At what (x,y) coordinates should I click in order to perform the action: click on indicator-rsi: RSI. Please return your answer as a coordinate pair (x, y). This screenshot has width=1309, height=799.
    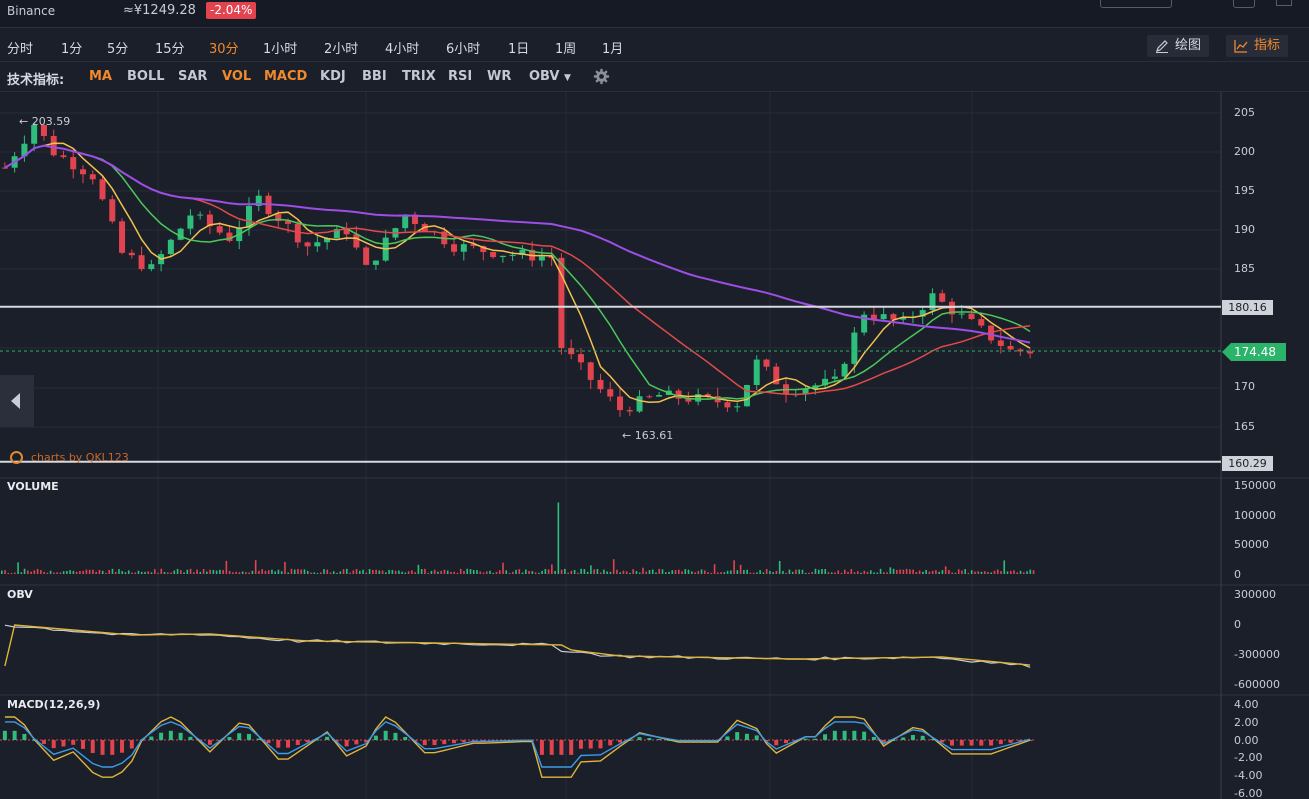
    Looking at the image, I should click on (460, 76).